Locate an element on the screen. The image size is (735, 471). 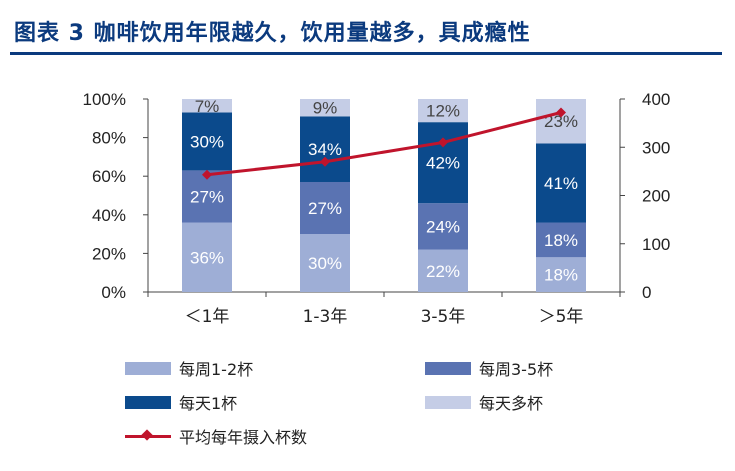
legend-label: 每天1杯 is located at coordinates (208, 403).